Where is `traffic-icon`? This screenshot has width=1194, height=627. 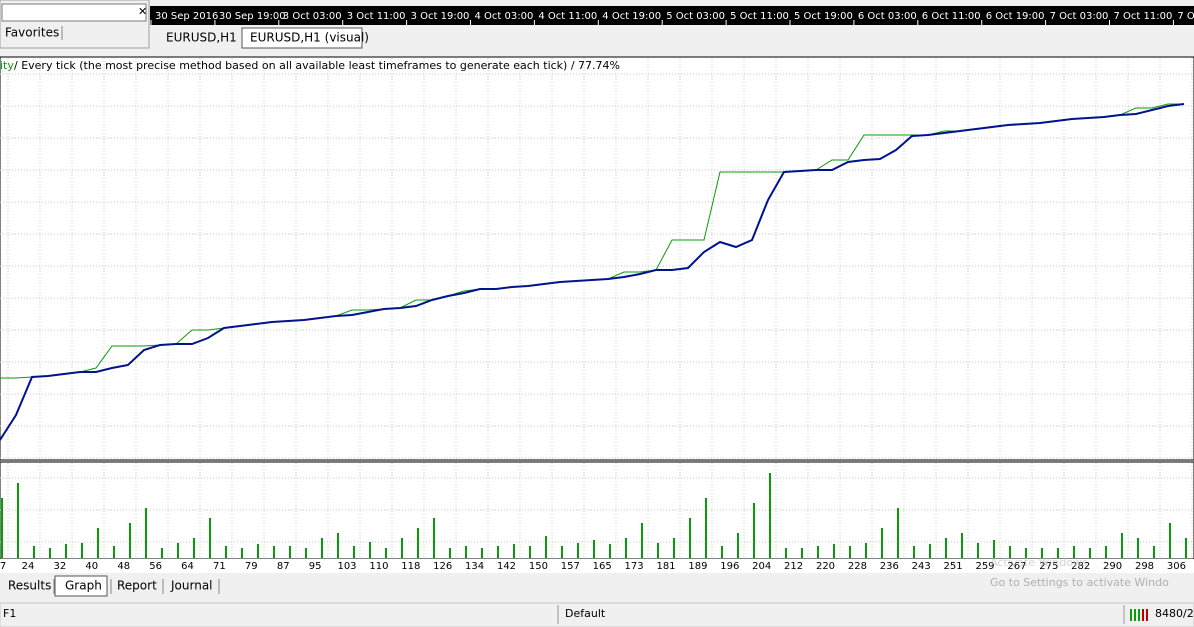 traffic-icon is located at coordinates (1139, 615).